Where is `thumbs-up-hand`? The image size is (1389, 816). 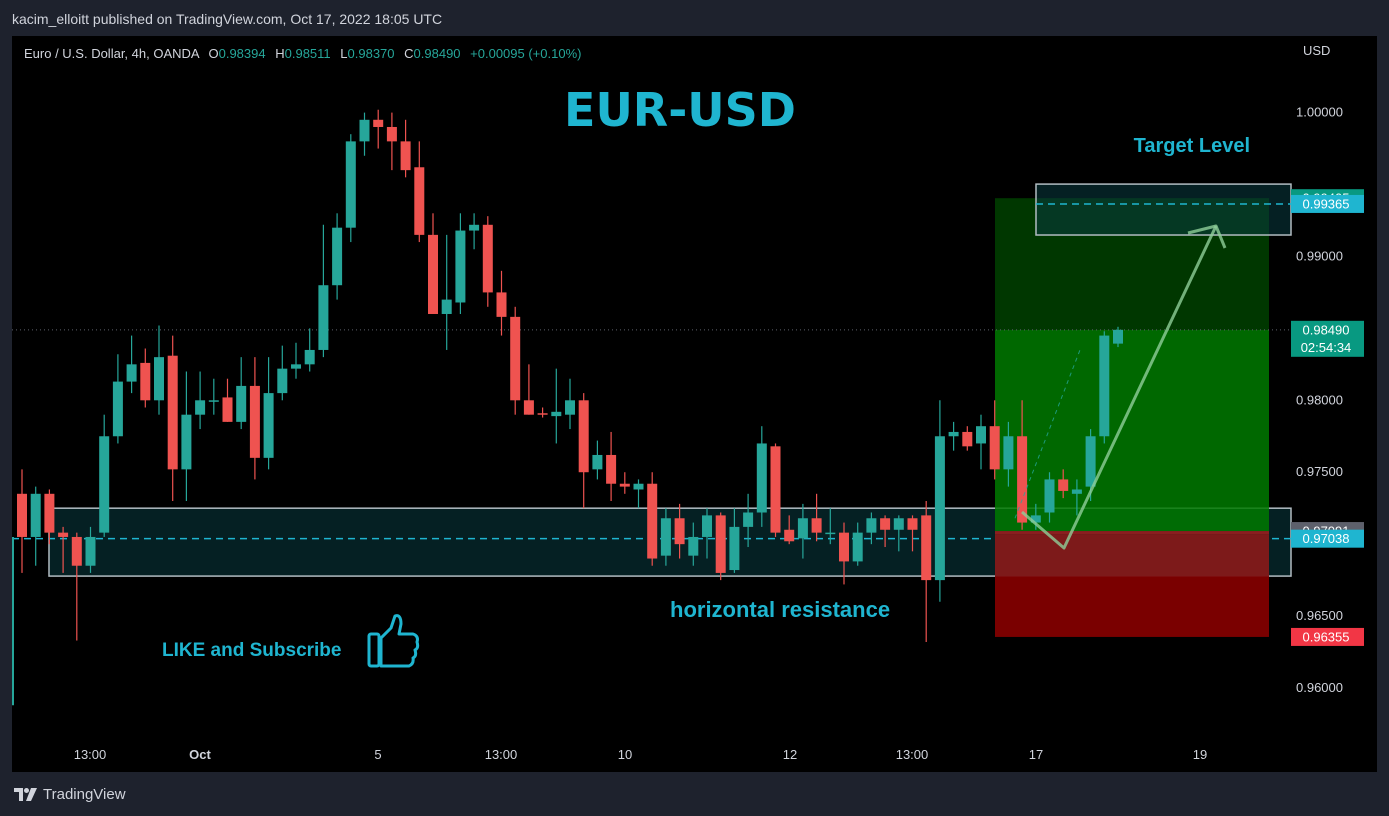 thumbs-up-hand is located at coordinates (399, 641).